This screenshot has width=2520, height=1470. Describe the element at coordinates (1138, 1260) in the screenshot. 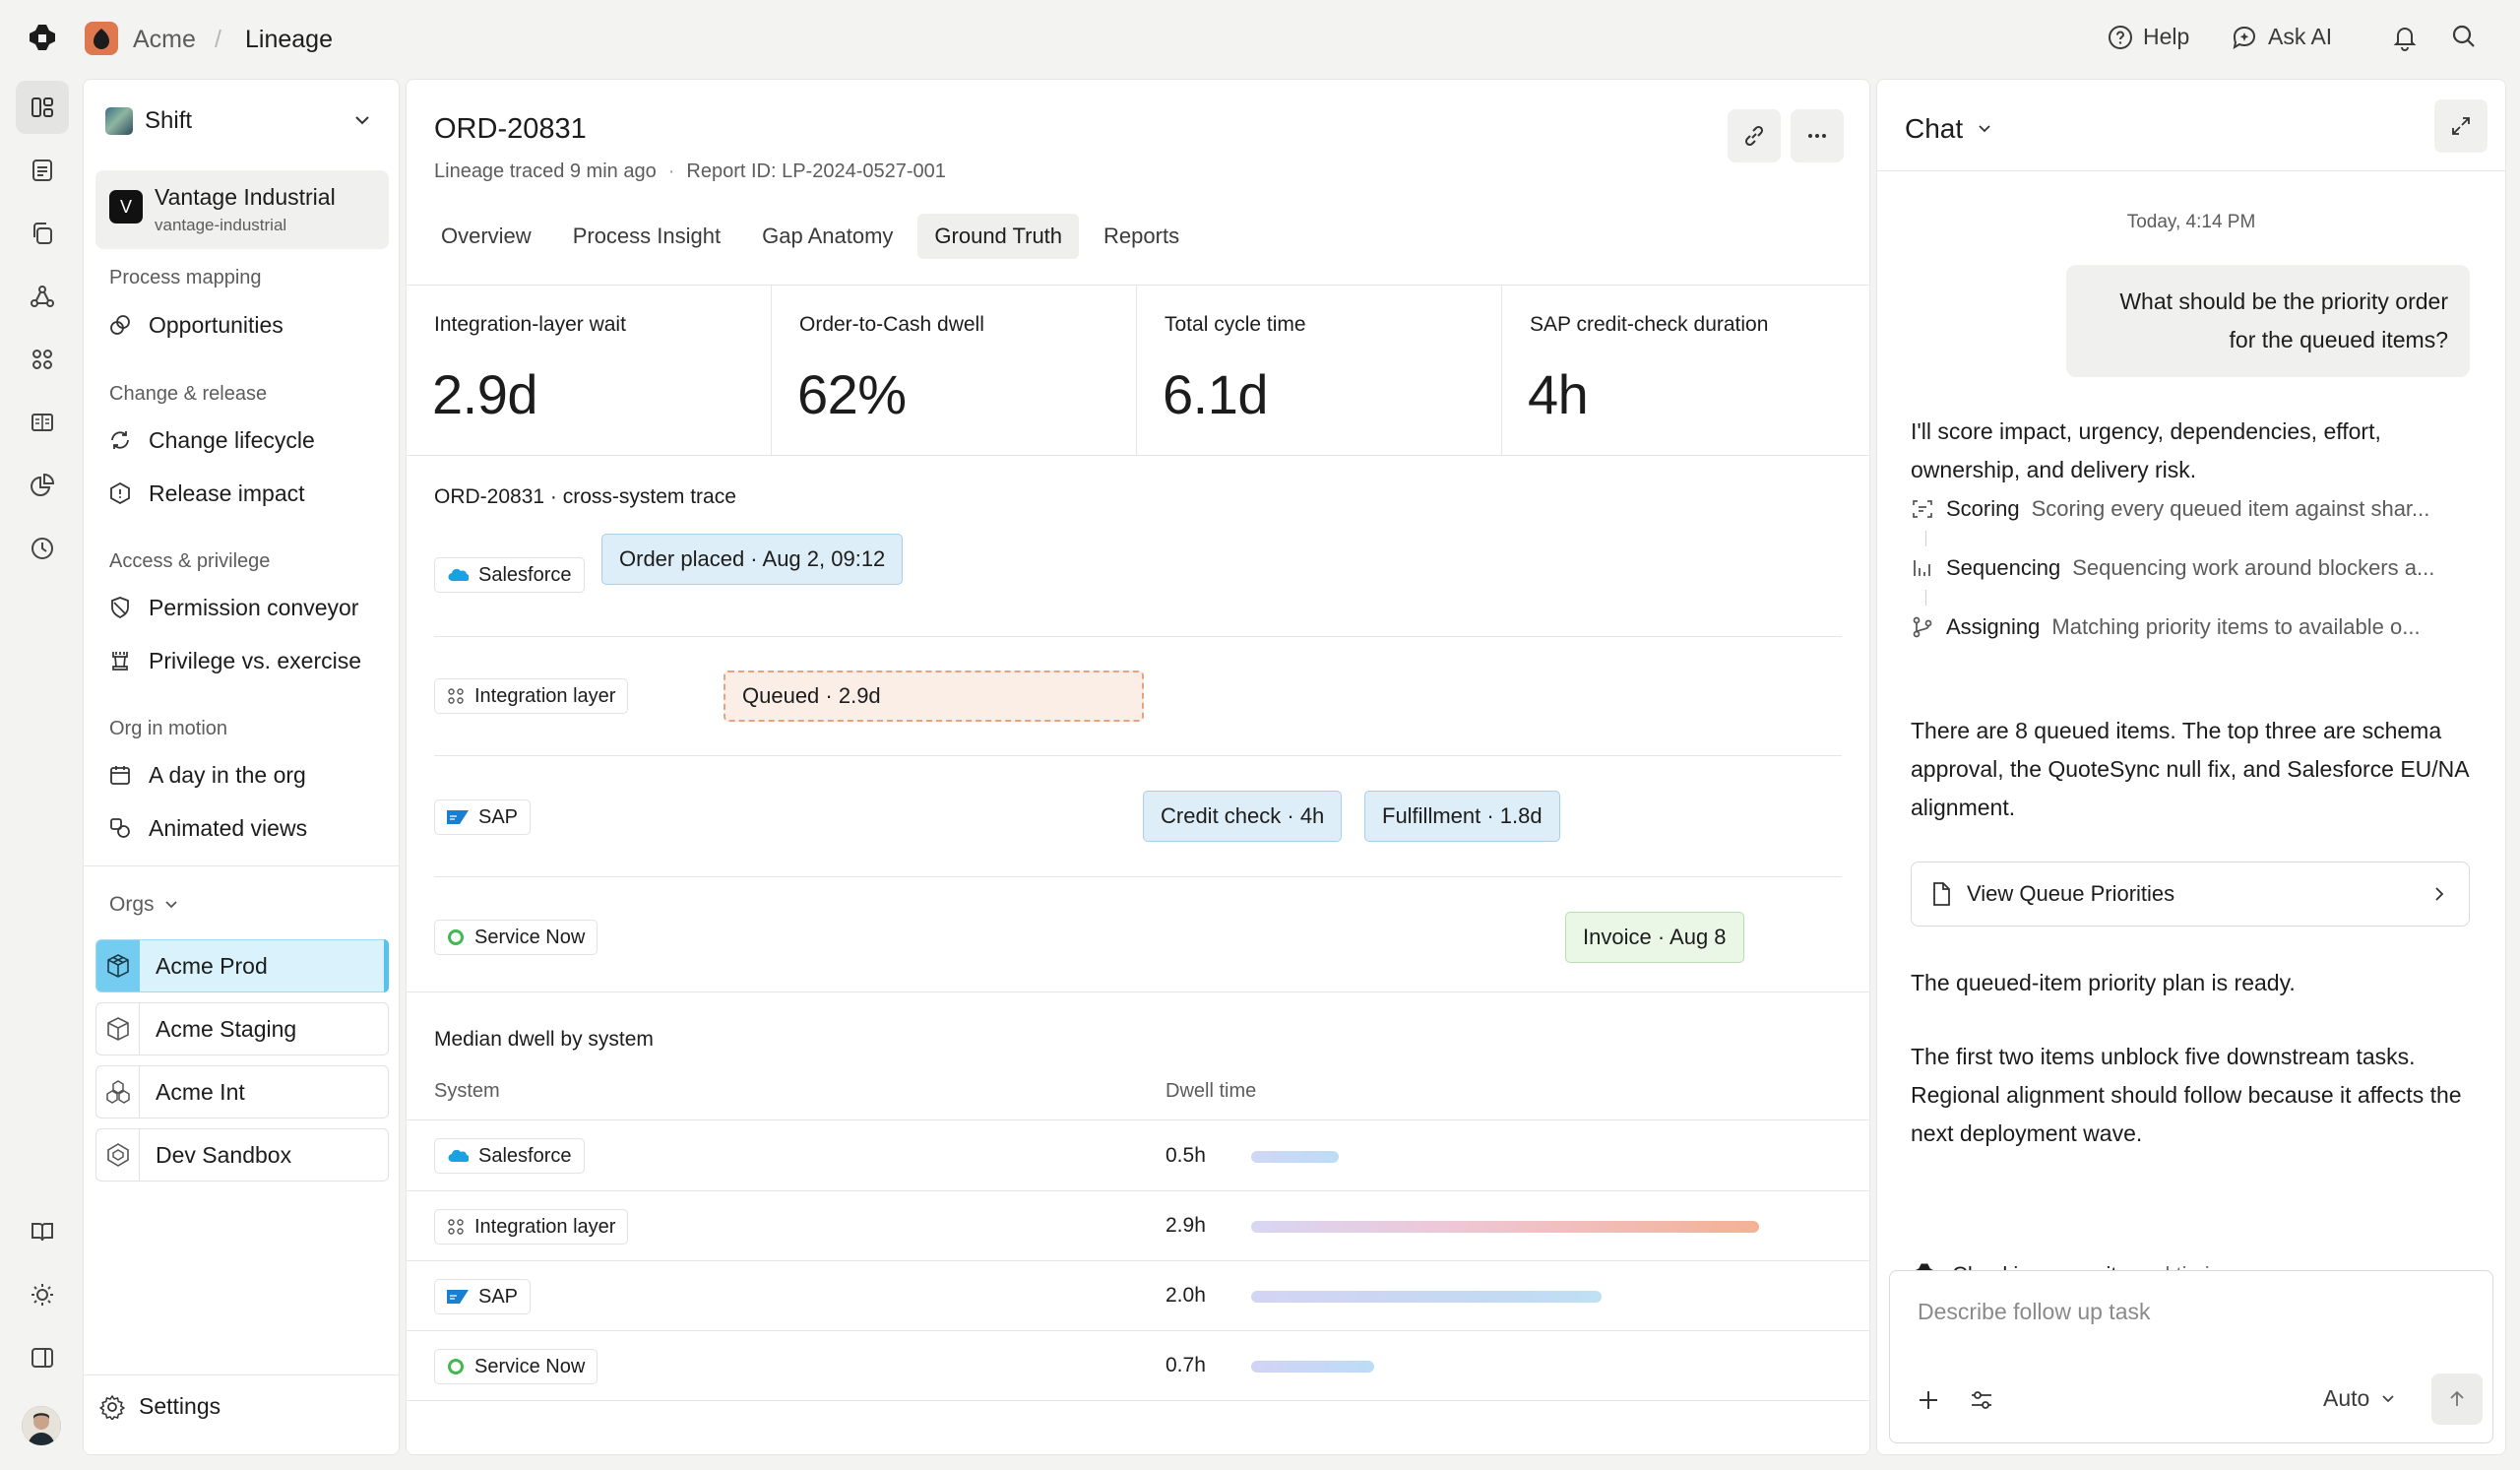

I see `table-divider` at that location.